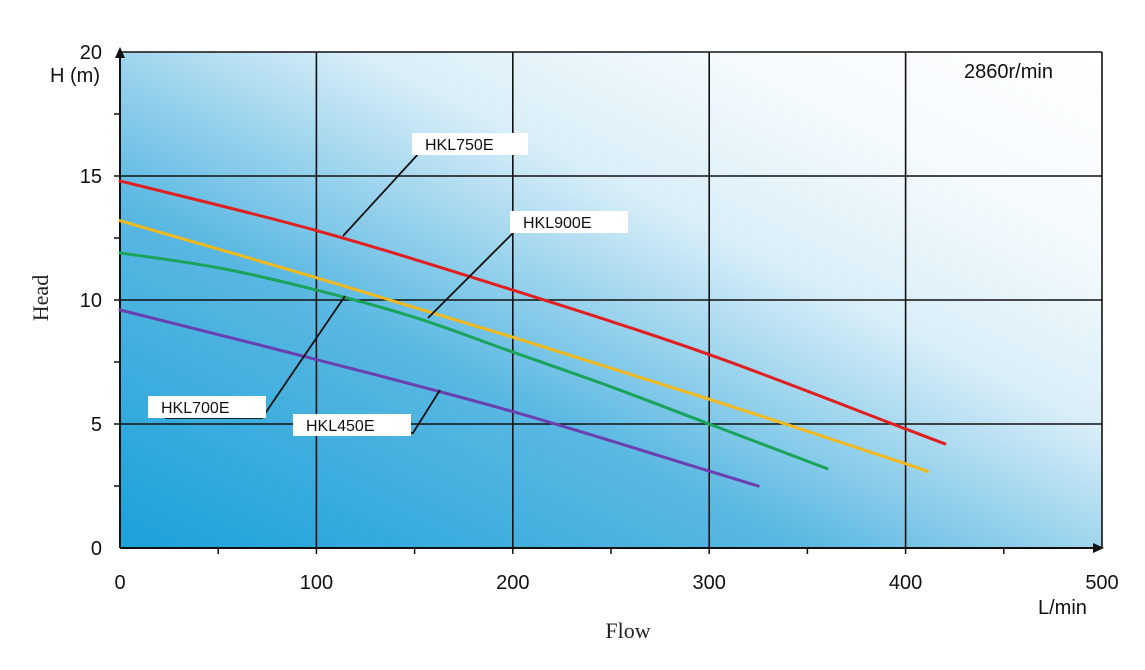 This screenshot has width=1145, height=670. What do you see at coordinates (1008, 72) in the screenshot?
I see `speed-annotation: 2860r/min` at bounding box center [1008, 72].